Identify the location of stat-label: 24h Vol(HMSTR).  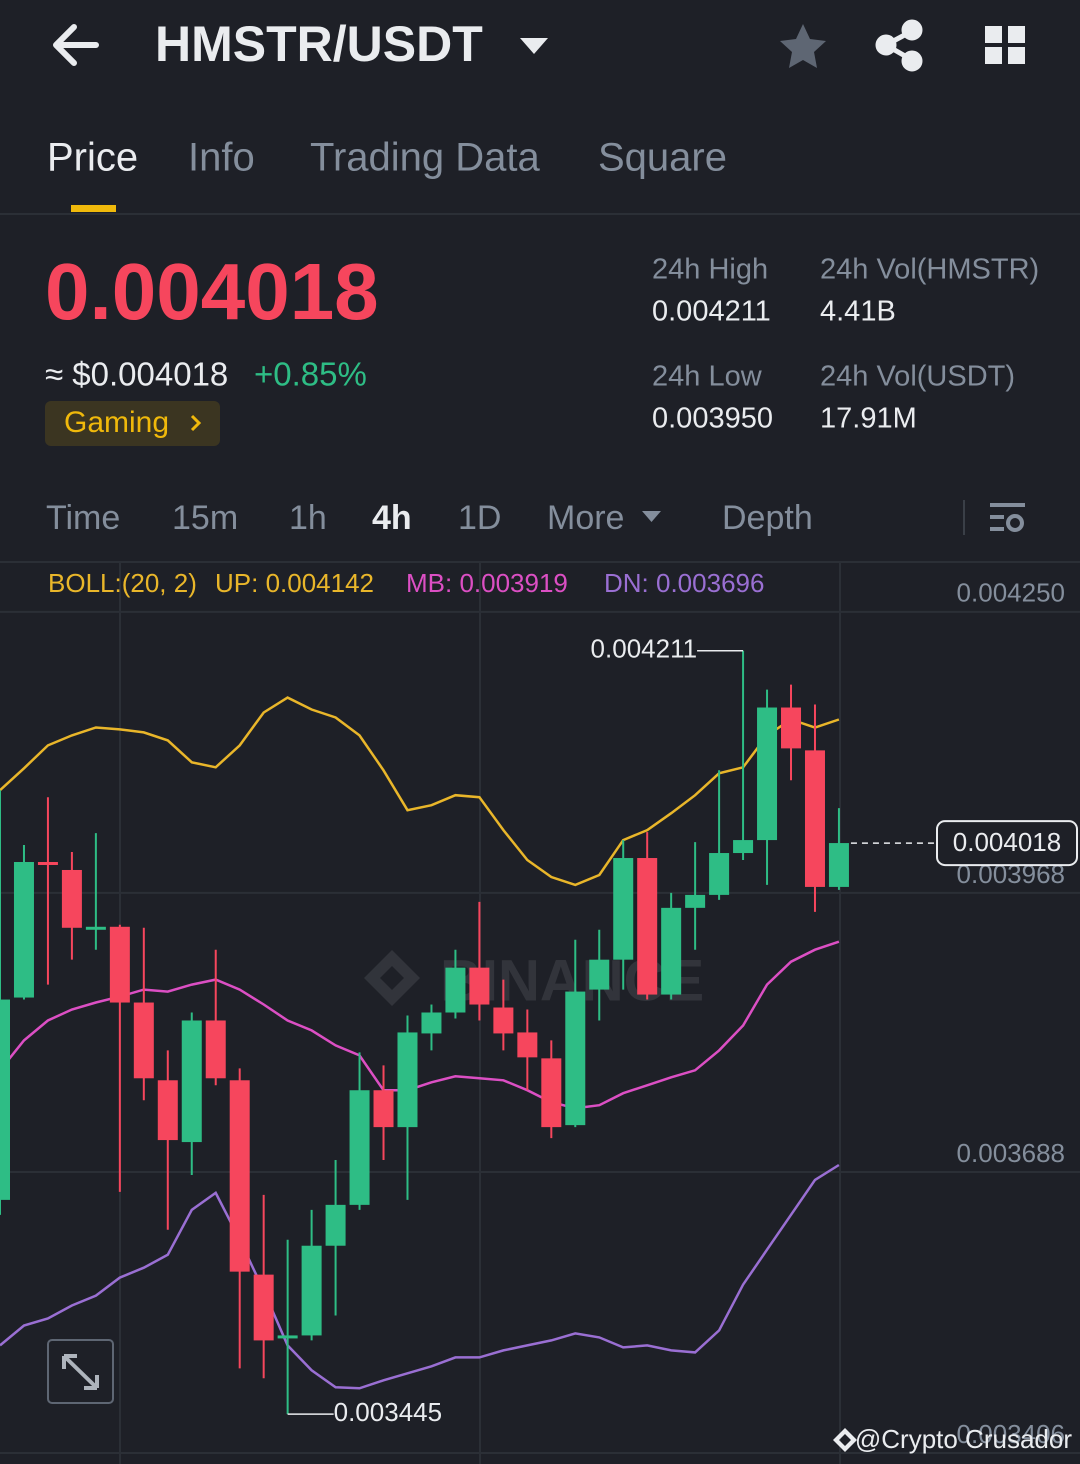
(929, 270).